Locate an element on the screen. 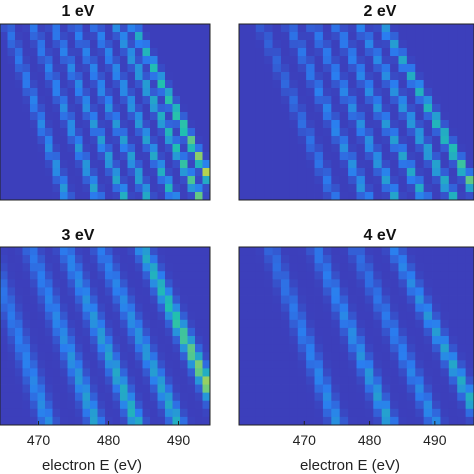  panel-3-xlabel: electron E (eV) is located at coordinates (92, 465).